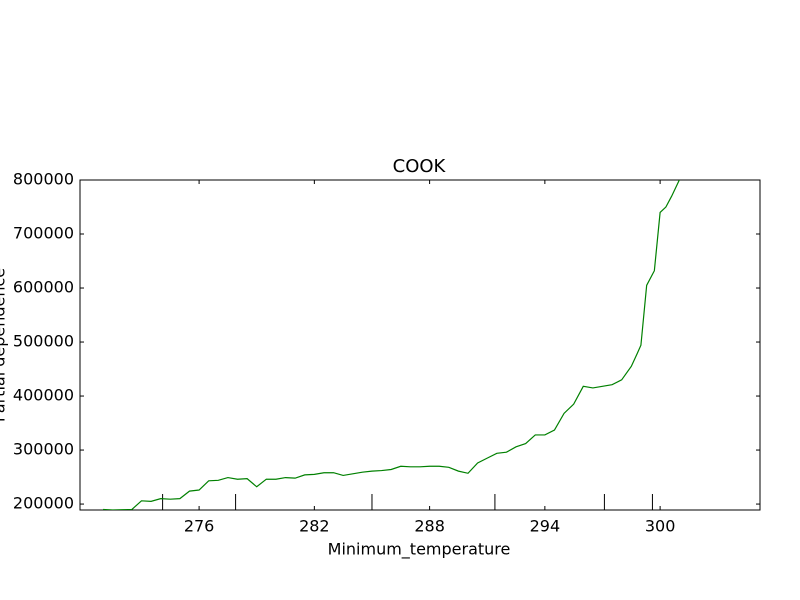  Describe the element at coordinates (43, 233) in the screenshot. I see `y-tick-label: 700000` at that location.